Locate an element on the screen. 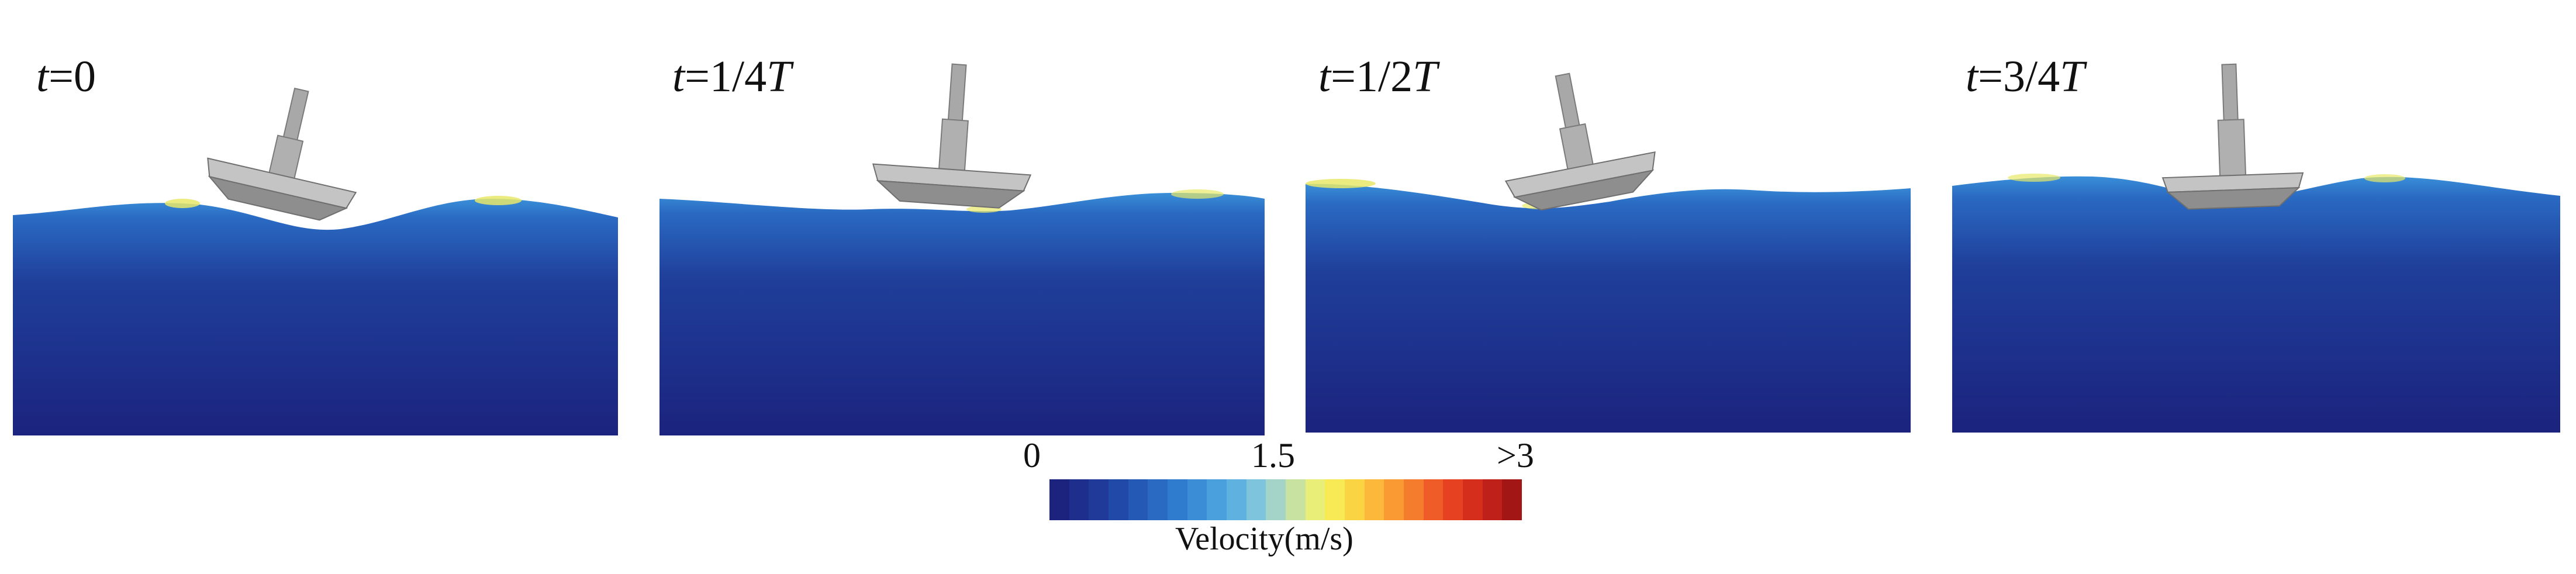 The width and height of the screenshot is (2576, 574). colorbar-tick-min: 0 is located at coordinates (1032, 455).